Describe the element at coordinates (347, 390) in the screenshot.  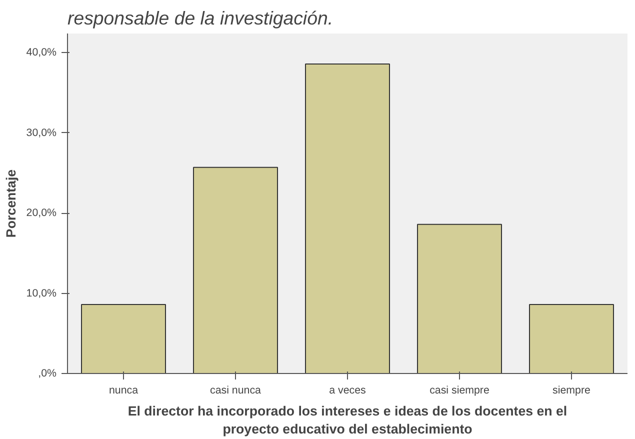
I see `x-tick-label: a veces` at that location.